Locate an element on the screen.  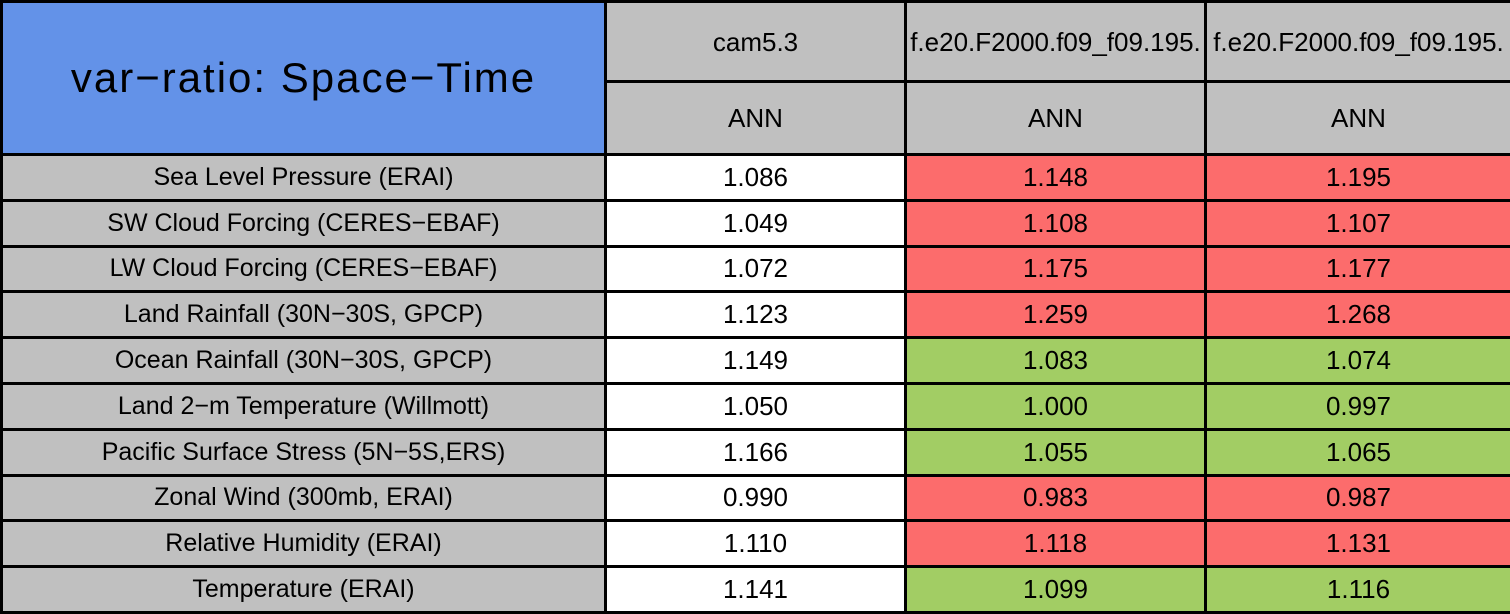
value-cell: 1.141 is located at coordinates (756, 590).